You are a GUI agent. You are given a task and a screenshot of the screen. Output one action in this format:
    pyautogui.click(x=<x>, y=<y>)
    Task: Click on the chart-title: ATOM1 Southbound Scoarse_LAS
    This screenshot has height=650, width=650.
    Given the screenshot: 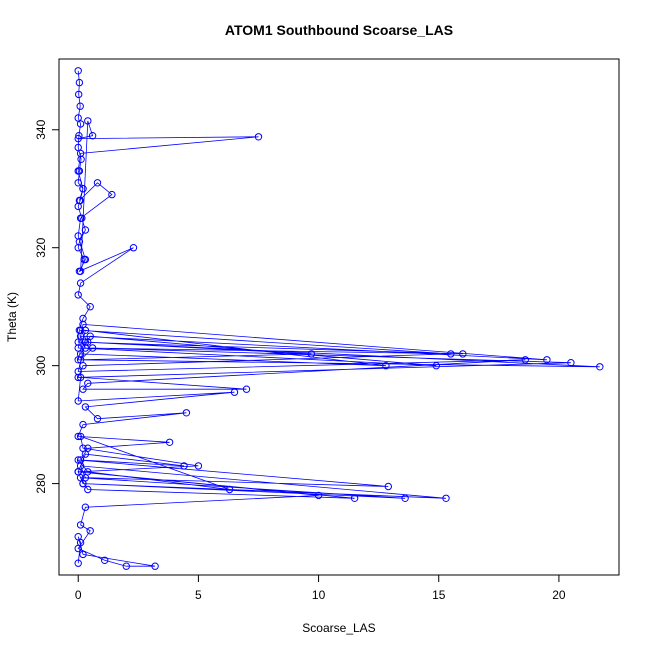 What is the action you would take?
    pyautogui.click(x=339, y=30)
    